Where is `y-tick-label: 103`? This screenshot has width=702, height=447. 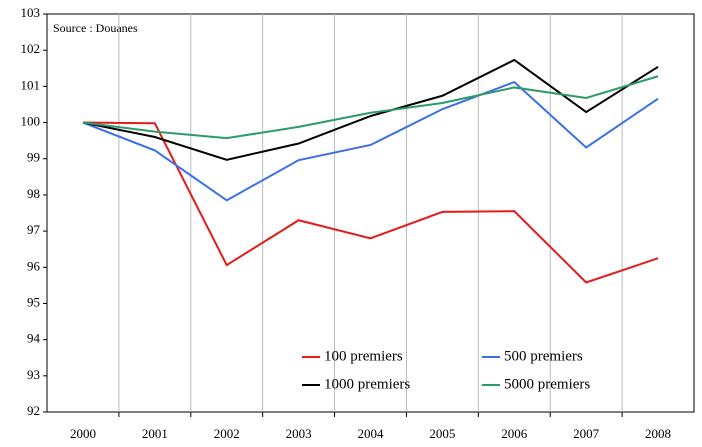 y-tick-label: 103 is located at coordinates (31, 12).